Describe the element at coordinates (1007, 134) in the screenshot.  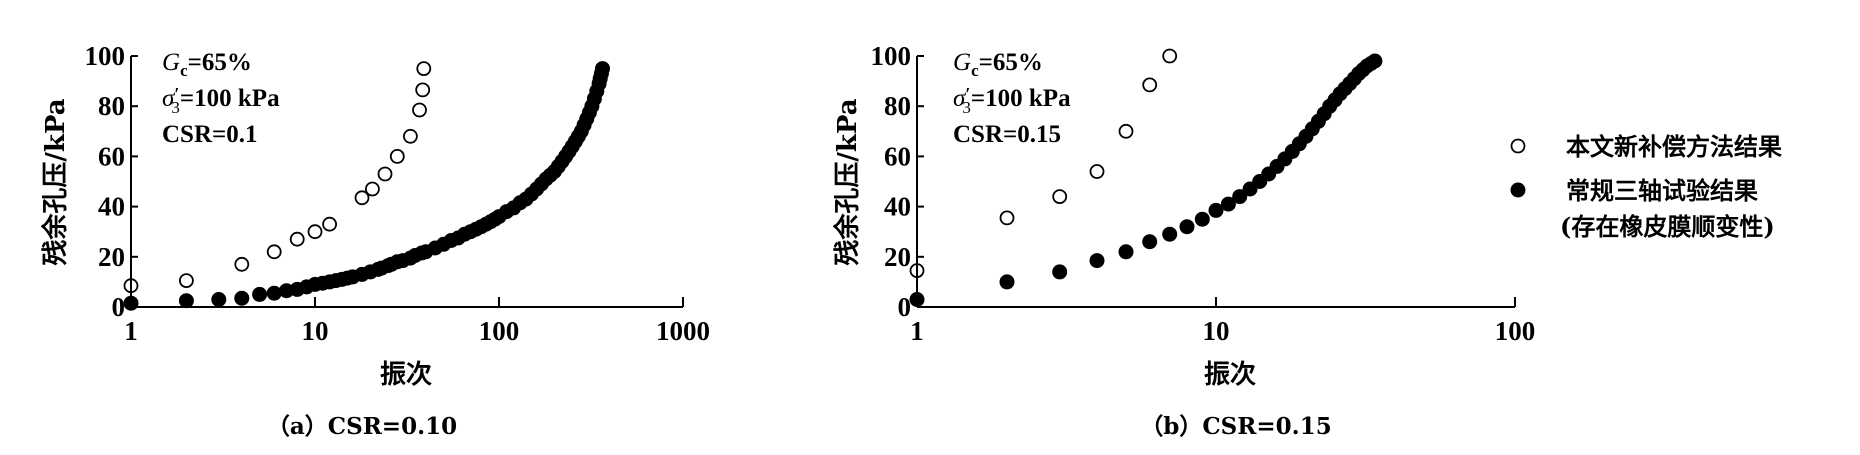
I see `annotation-csr: CSR=0.15` at that location.